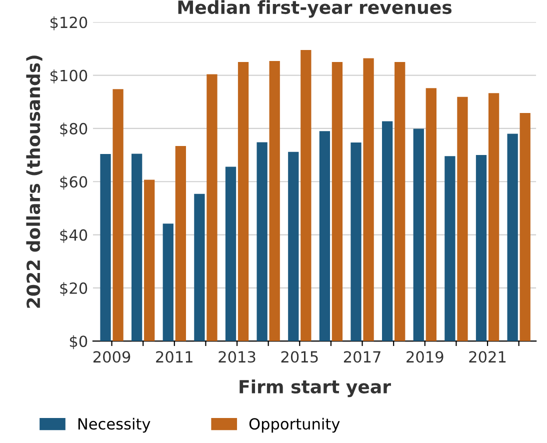  Describe the element at coordinates (114, 425) in the screenshot. I see `legend-label: Necessity` at that location.